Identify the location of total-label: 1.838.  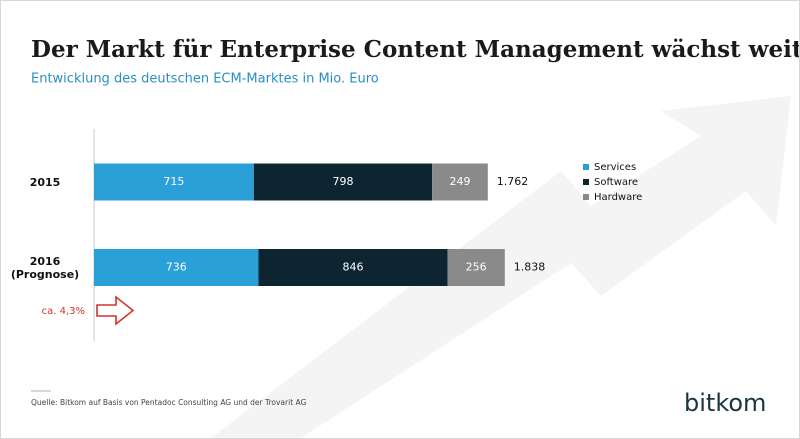
(530, 267).